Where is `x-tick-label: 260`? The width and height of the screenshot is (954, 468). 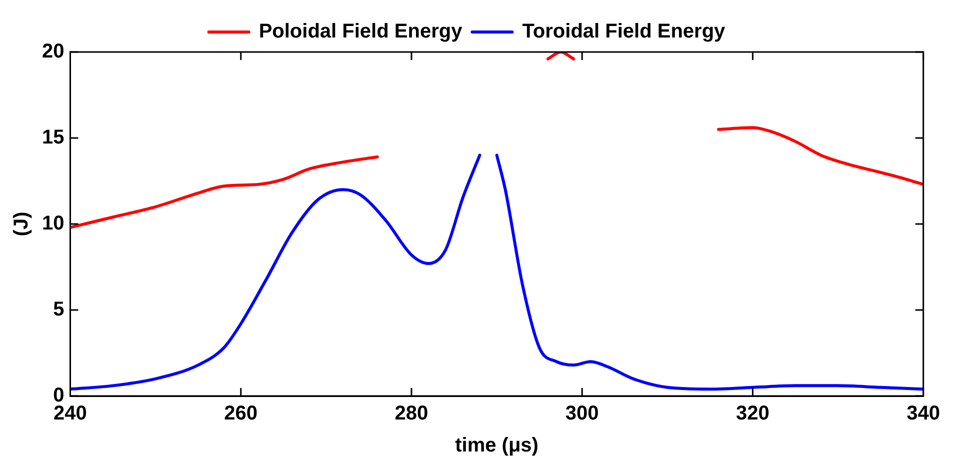 x-tick-label: 260 is located at coordinates (241, 413).